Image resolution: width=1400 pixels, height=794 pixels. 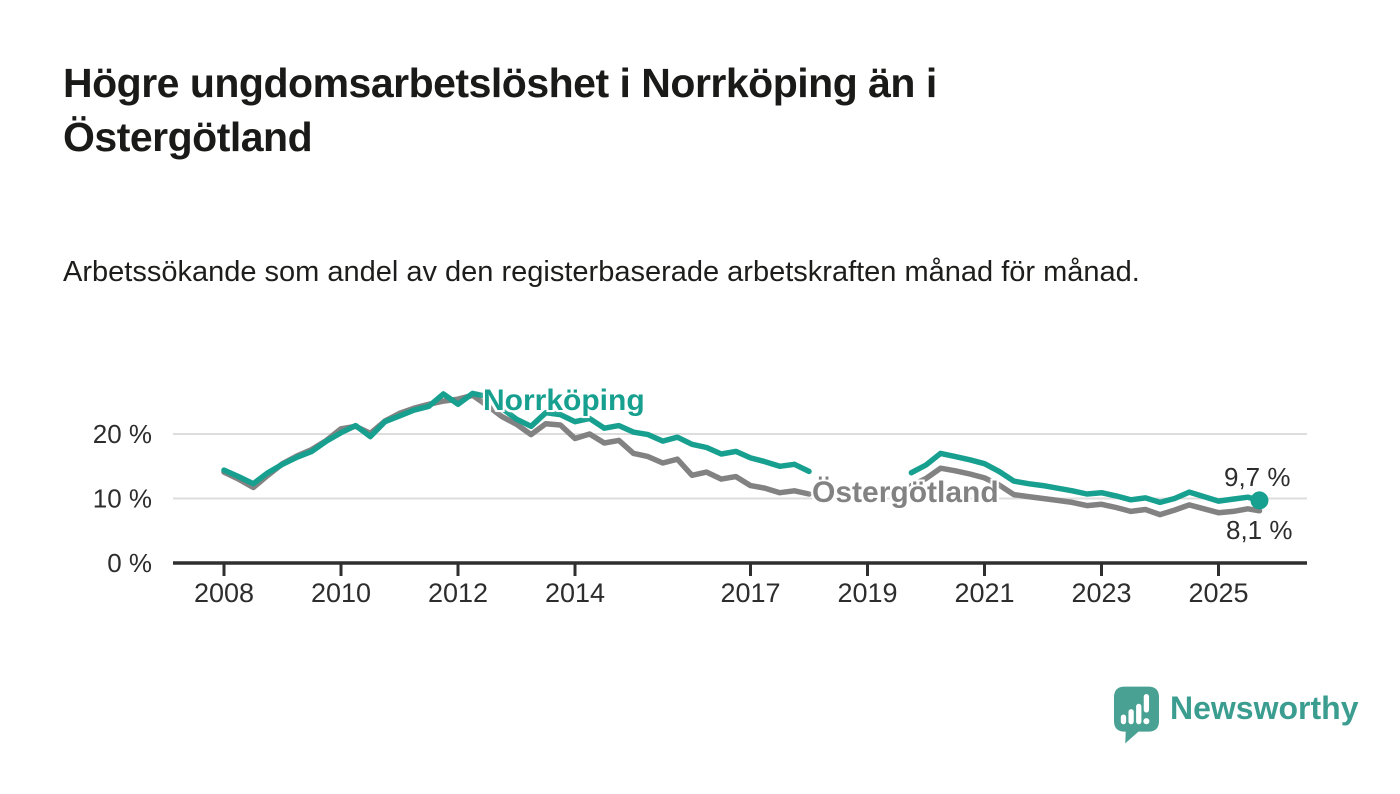 What do you see at coordinates (458, 593) in the screenshot?
I see `x-axis-tick-label: 2012` at bounding box center [458, 593].